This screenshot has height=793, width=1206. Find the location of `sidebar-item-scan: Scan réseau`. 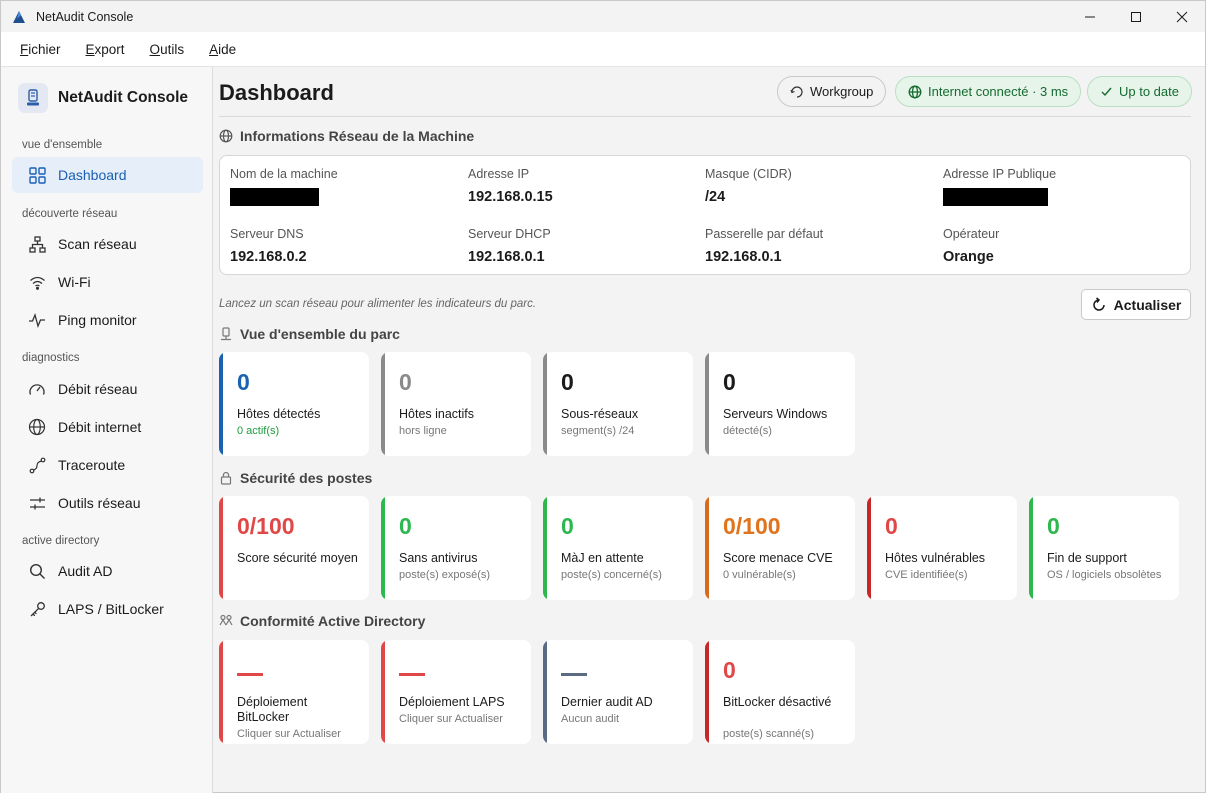

sidebar-item-scan: Scan réseau is located at coordinates (107, 244).